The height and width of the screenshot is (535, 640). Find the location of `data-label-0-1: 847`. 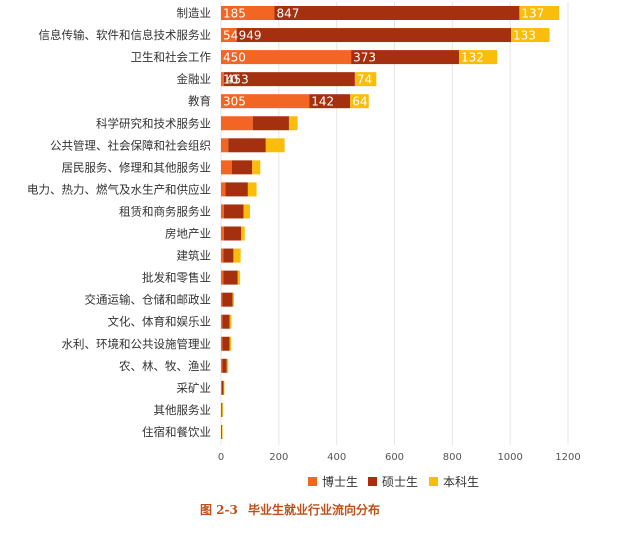

data-label-0-1: 847 is located at coordinates (287, 14).